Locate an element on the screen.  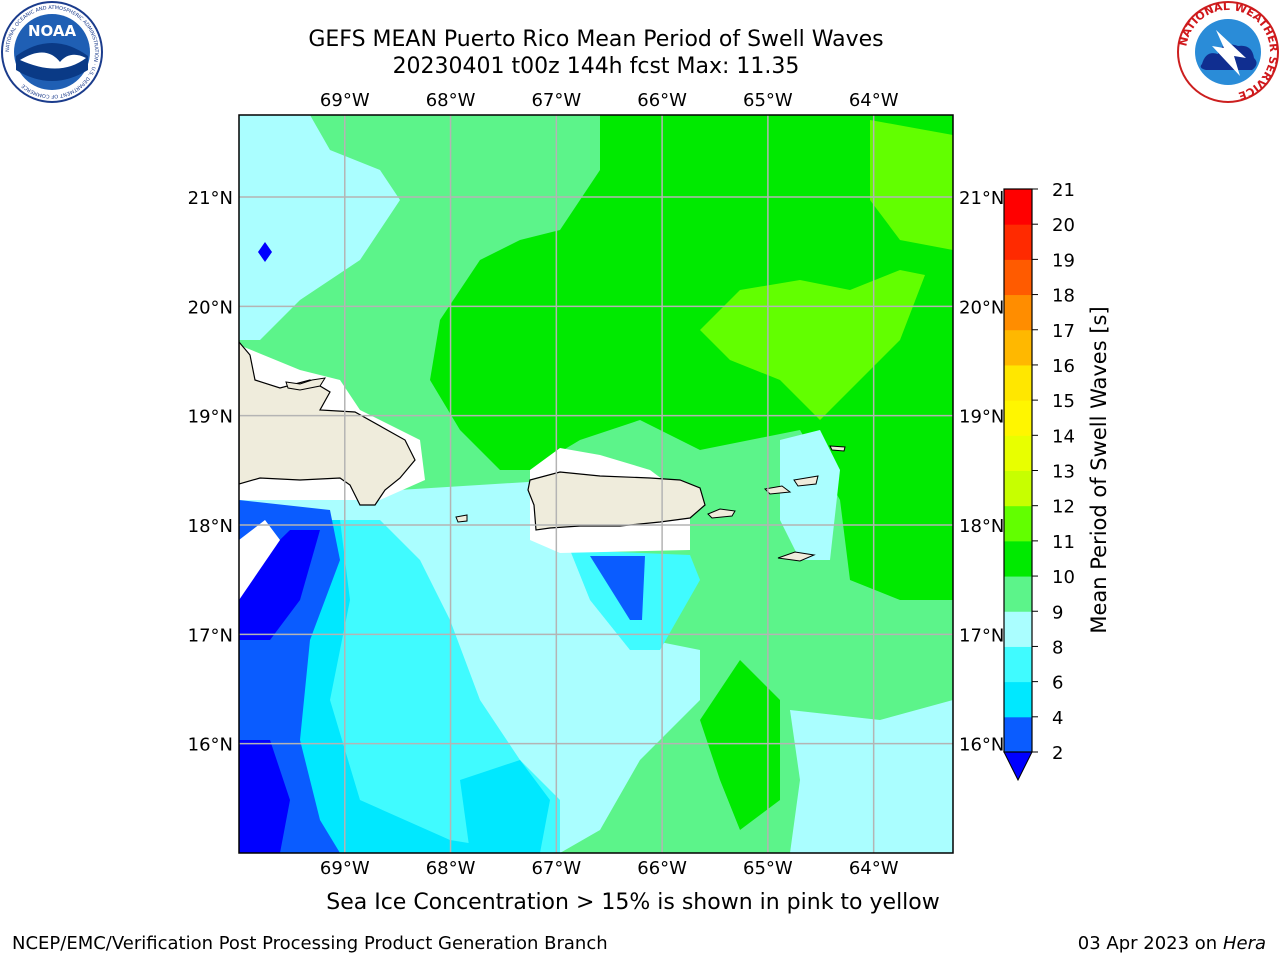
colorbar-tick-label: 11 is located at coordinates (1063, 542).